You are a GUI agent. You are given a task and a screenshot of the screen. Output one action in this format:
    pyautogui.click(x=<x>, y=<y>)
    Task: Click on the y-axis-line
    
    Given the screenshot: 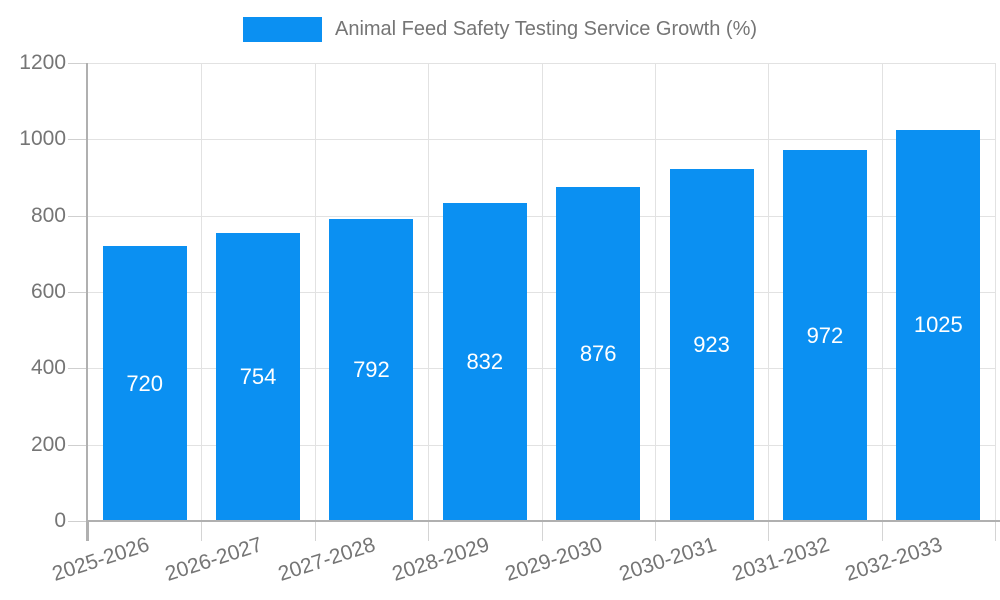 What is the action you would take?
    pyautogui.click(x=87, y=302)
    